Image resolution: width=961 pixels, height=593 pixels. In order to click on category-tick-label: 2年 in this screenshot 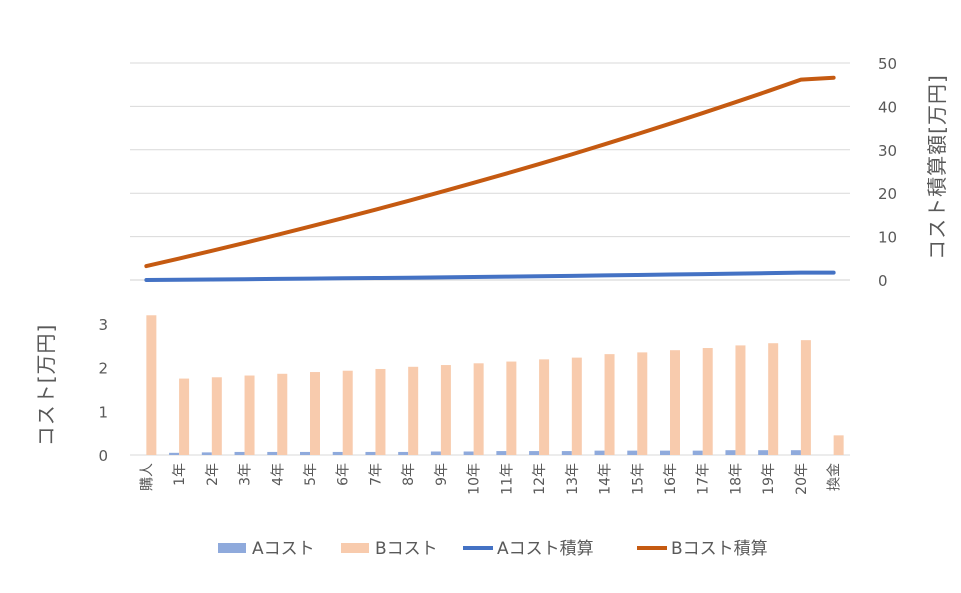, I will do `click(213, 474)`.